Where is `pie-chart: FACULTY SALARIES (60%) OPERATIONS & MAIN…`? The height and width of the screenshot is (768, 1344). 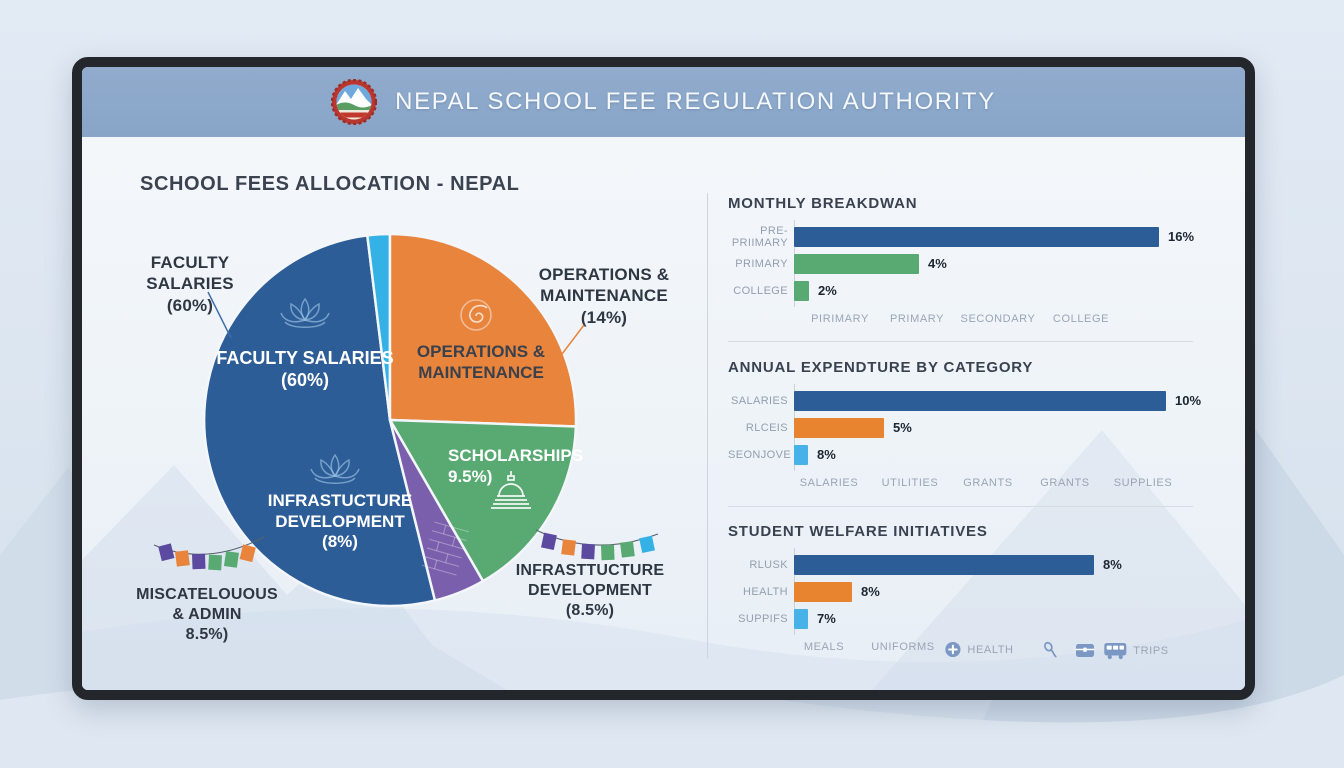
pie-chart: FACULTY SALARIES (60%) OPERATIONS & MAIN… is located at coordinates (392, 420).